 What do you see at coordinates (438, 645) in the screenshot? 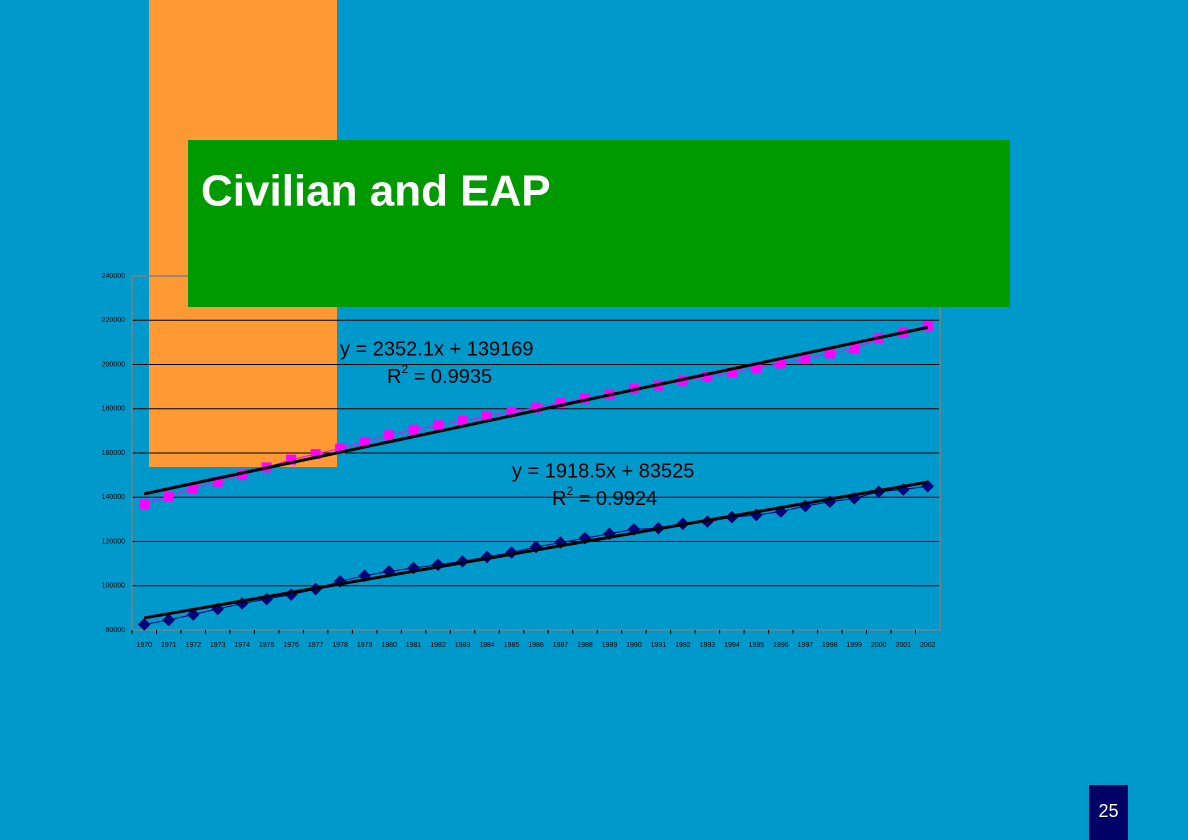
I see `x-tick-label: 1982` at bounding box center [438, 645].